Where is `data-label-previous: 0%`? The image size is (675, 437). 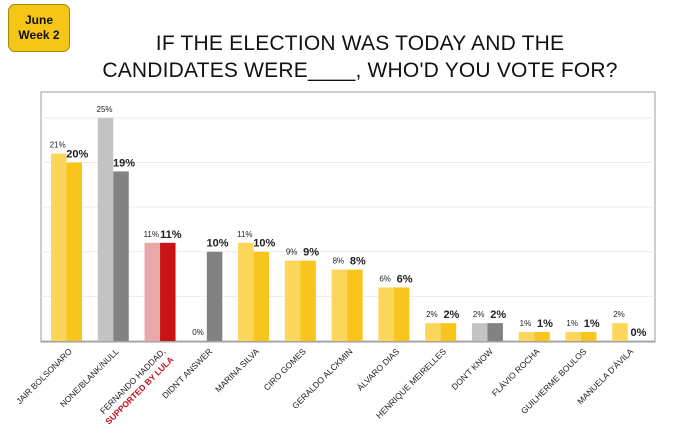 data-label-previous: 0% is located at coordinates (198, 332).